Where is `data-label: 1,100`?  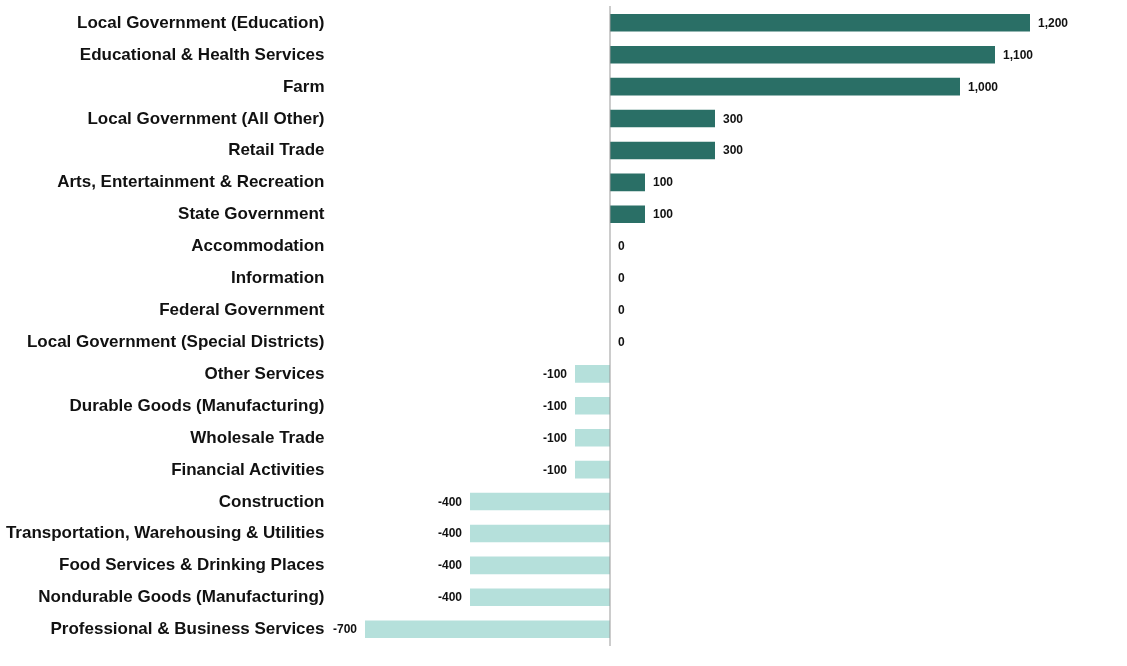 data-label: 1,100 is located at coordinates (1018, 54).